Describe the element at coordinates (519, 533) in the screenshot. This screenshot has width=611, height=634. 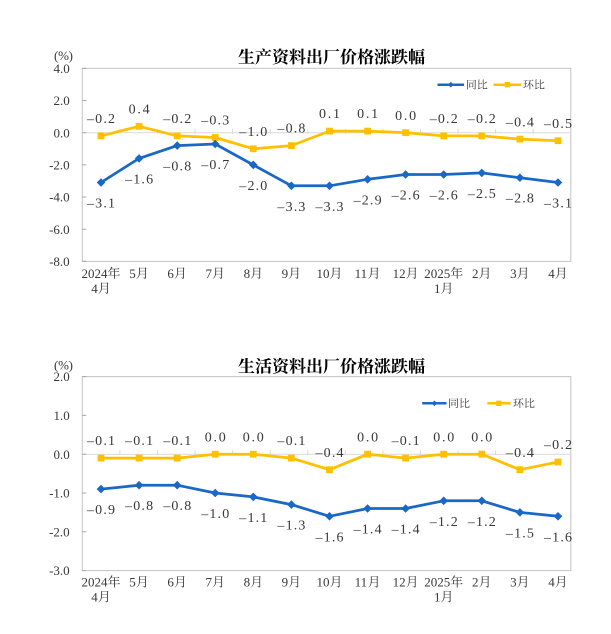
I see `svg-text: –1.5` at that location.